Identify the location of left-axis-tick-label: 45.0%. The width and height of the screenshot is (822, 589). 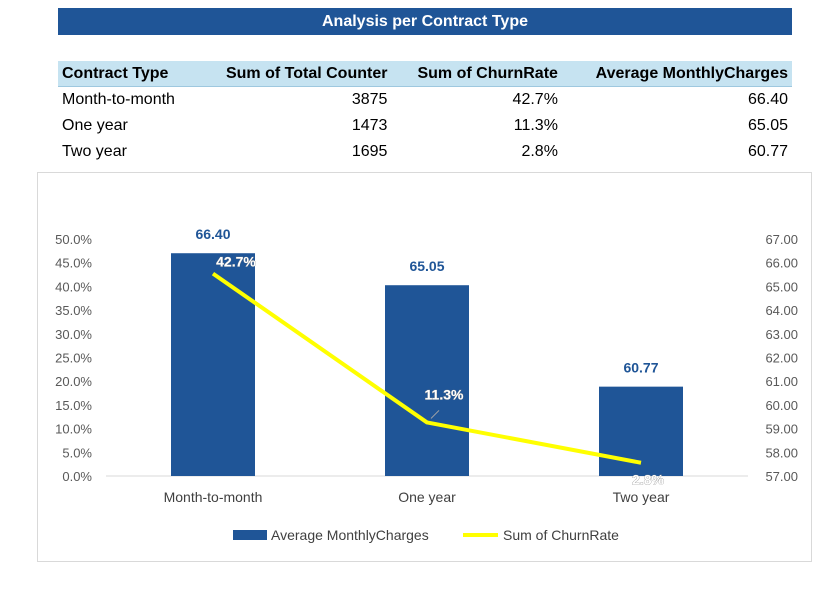
(73, 263).